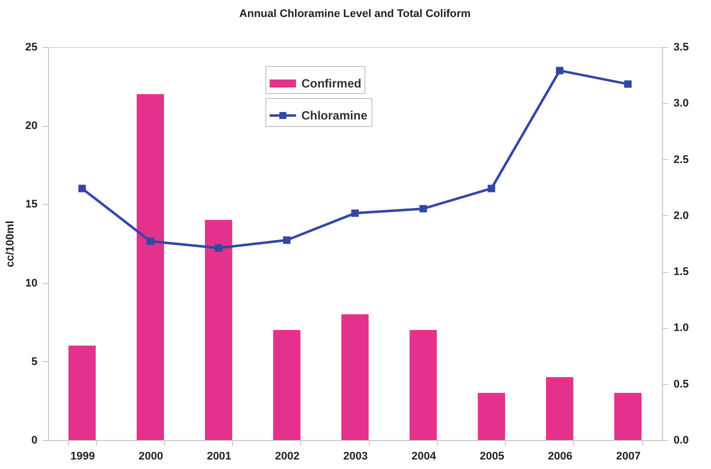  I want to click on x-tick-label: 2003, so click(355, 456).